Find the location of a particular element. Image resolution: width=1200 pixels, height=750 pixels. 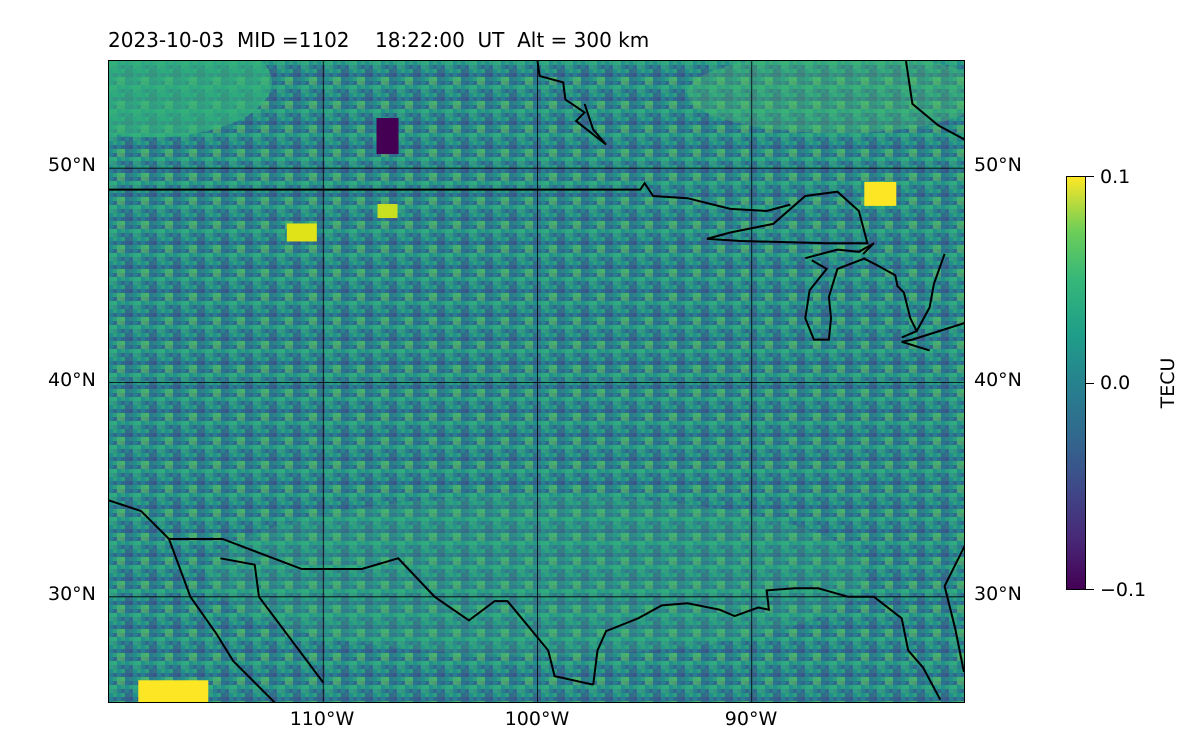

colorbar-label-min: −0.1 is located at coordinates (1123, 590).